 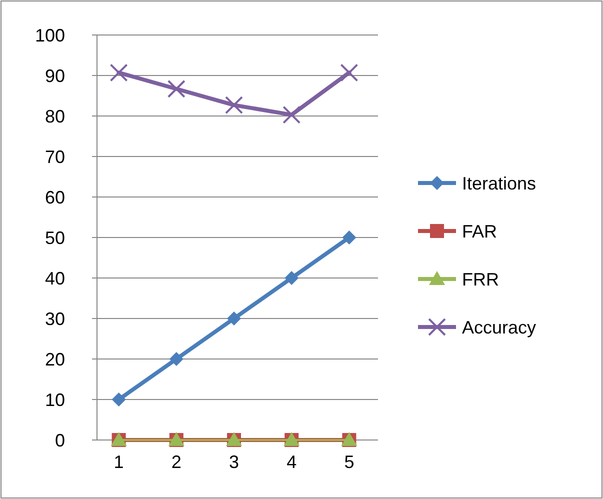 What do you see at coordinates (291, 462) in the screenshot?
I see `x-tick-label: 4` at bounding box center [291, 462].